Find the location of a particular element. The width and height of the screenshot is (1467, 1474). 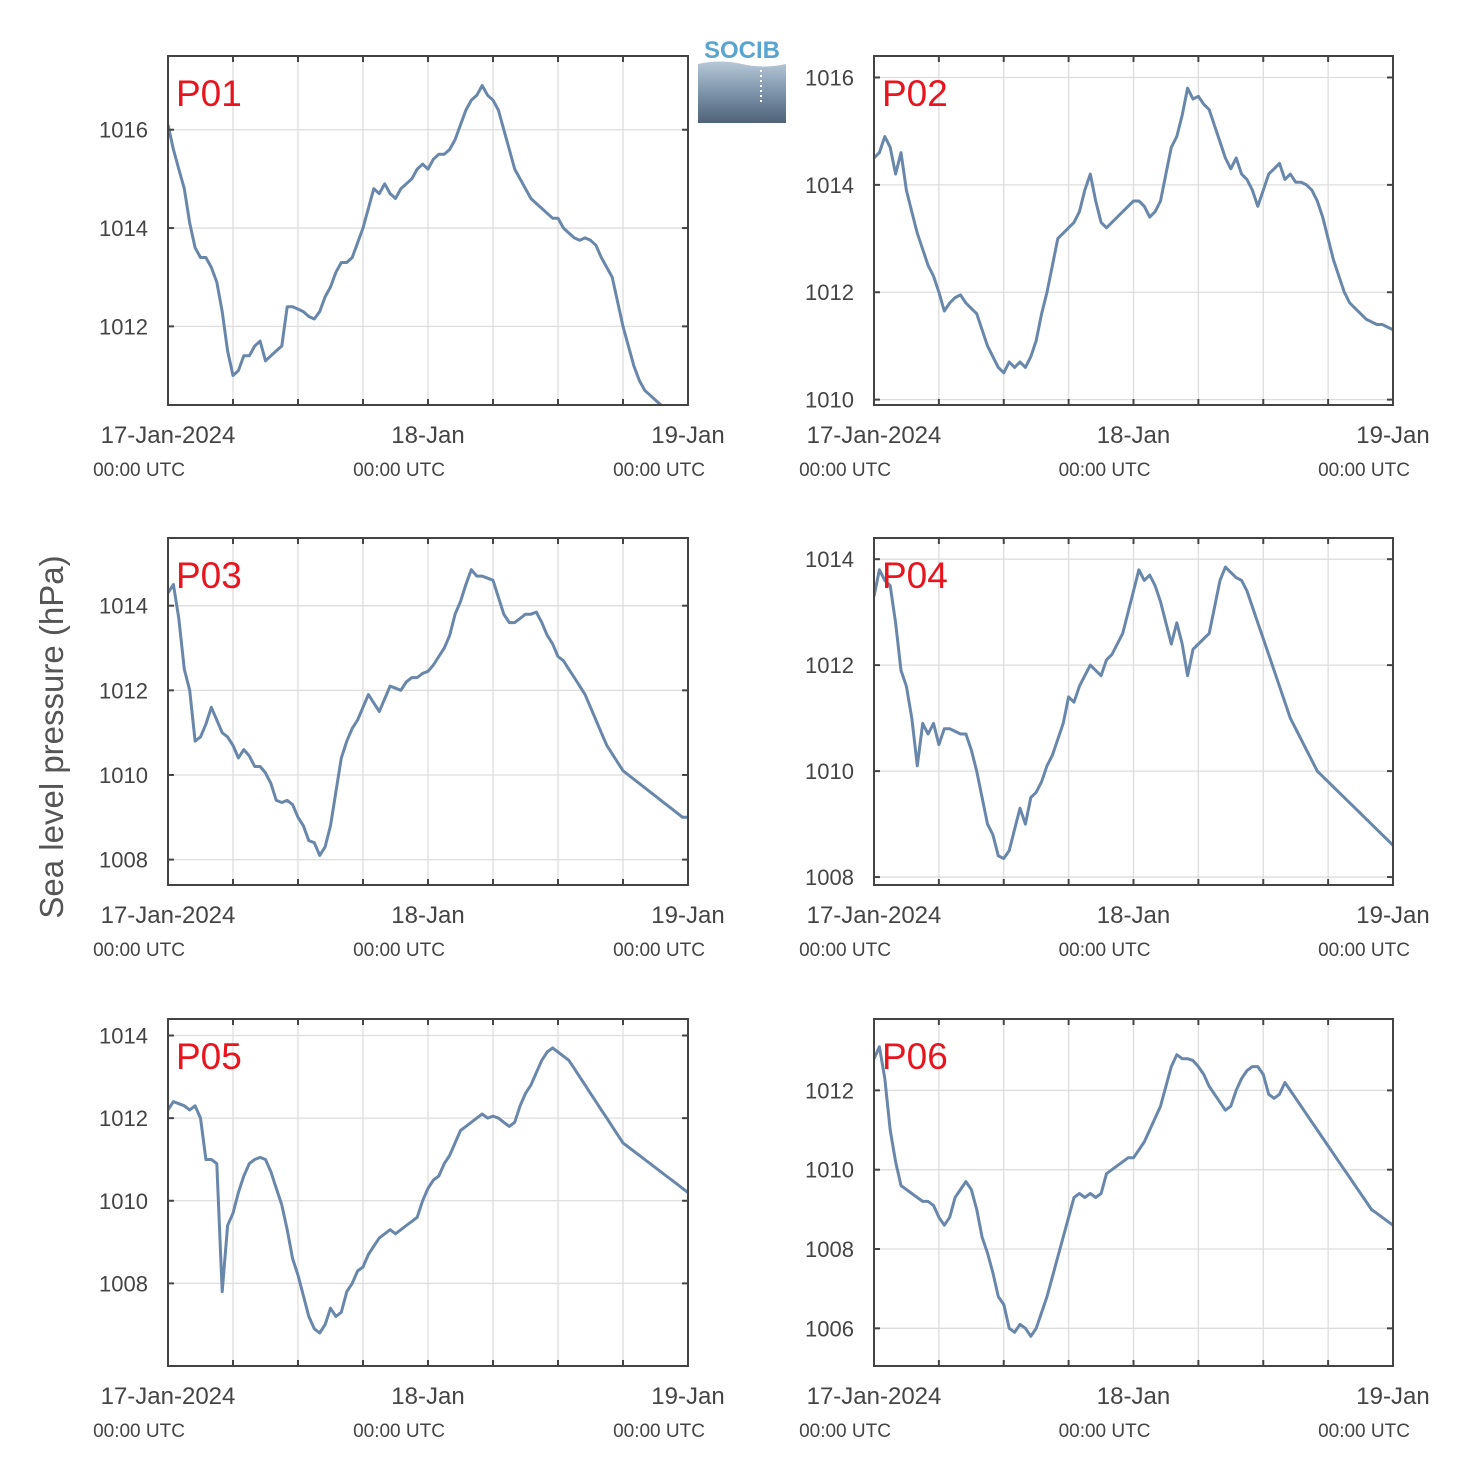

panel-label: P05 is located at coordinates (209, 1056).